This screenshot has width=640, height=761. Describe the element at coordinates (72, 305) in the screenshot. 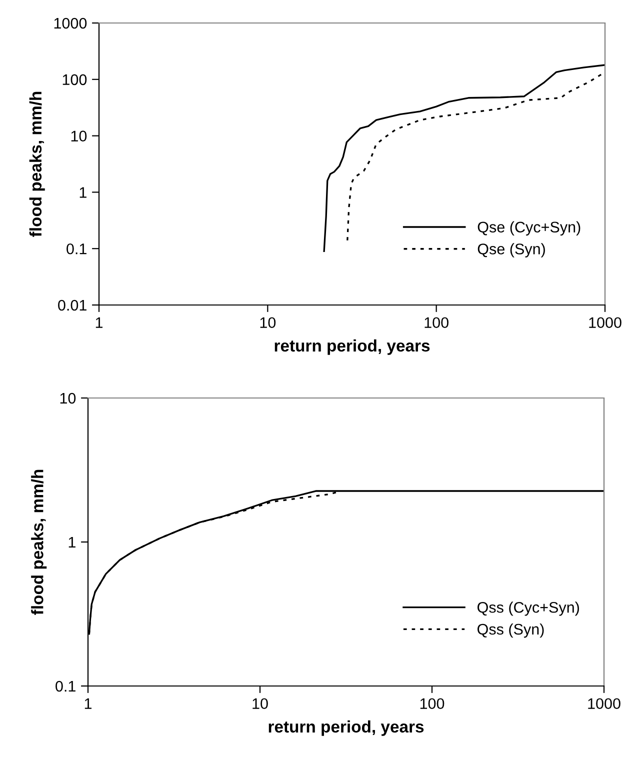

I see `y-tick-label: 0.01` at that location.